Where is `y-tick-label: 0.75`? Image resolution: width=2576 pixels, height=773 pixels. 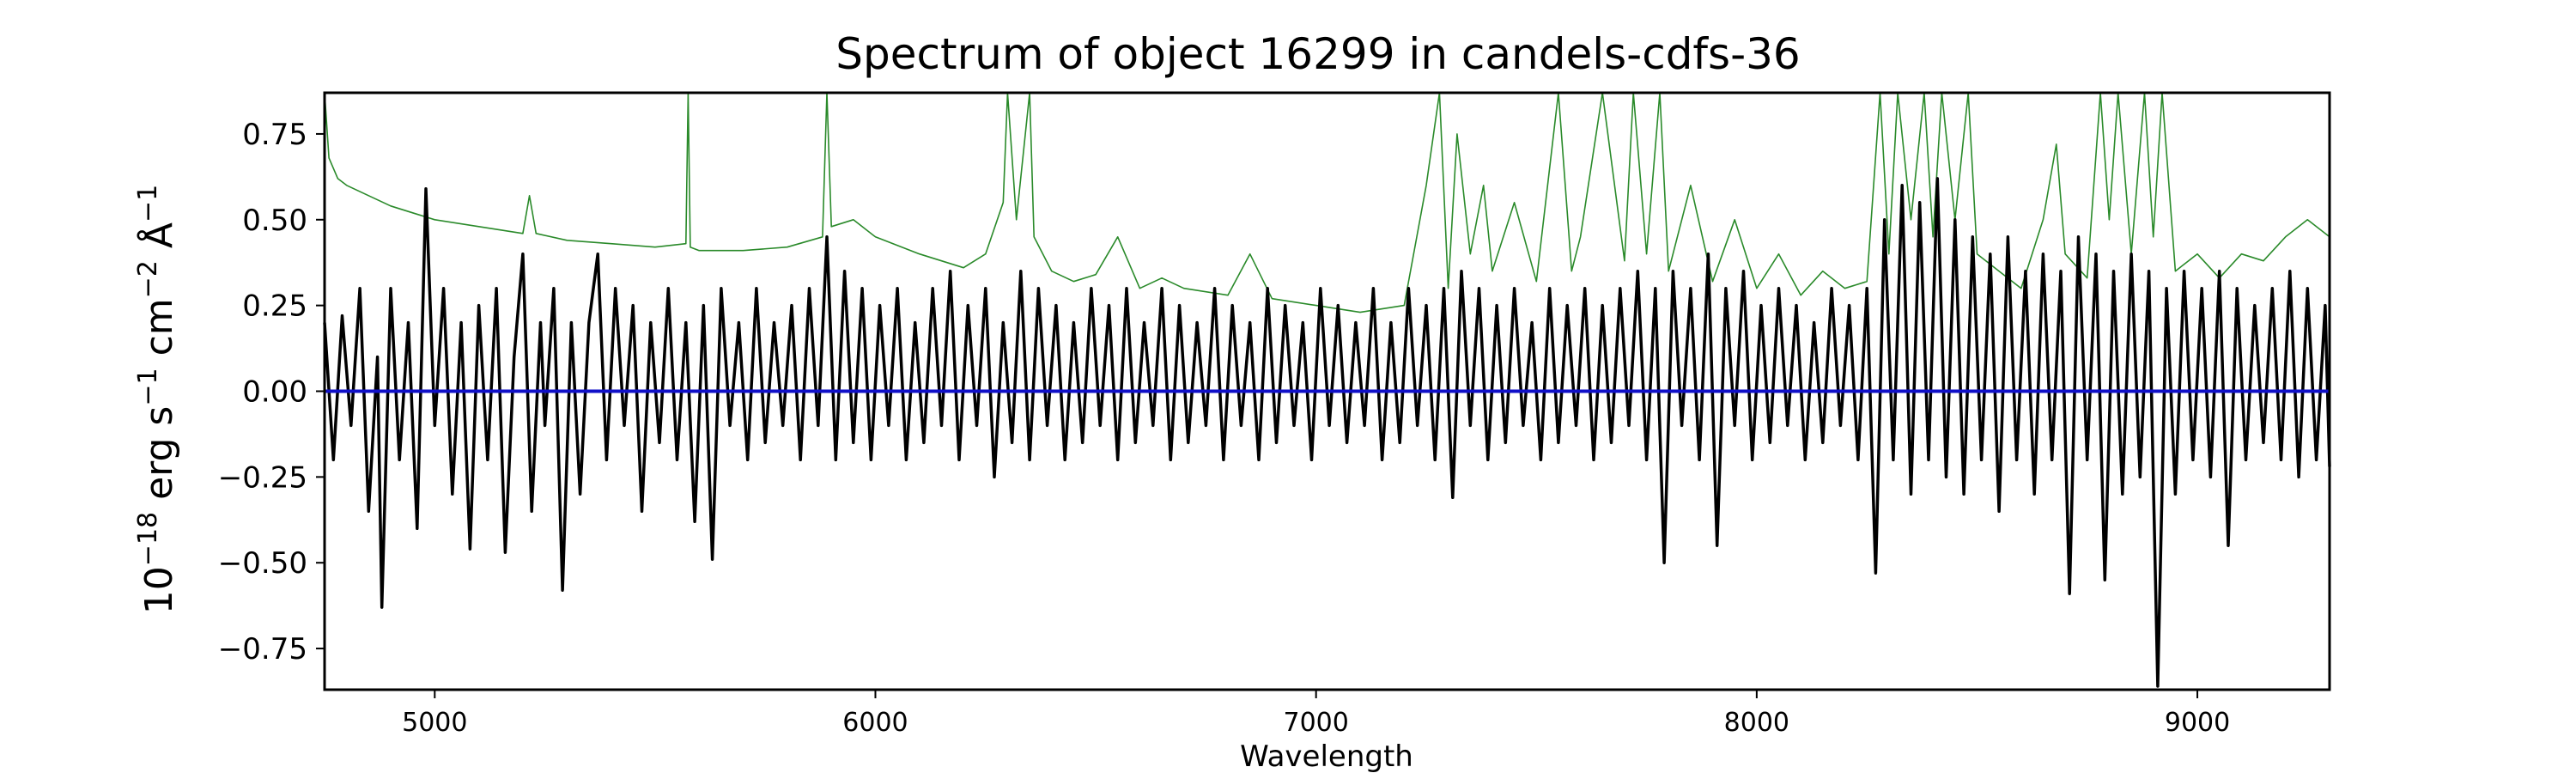
y-tick-label: 0.75 is located at coordinates (274, 135).